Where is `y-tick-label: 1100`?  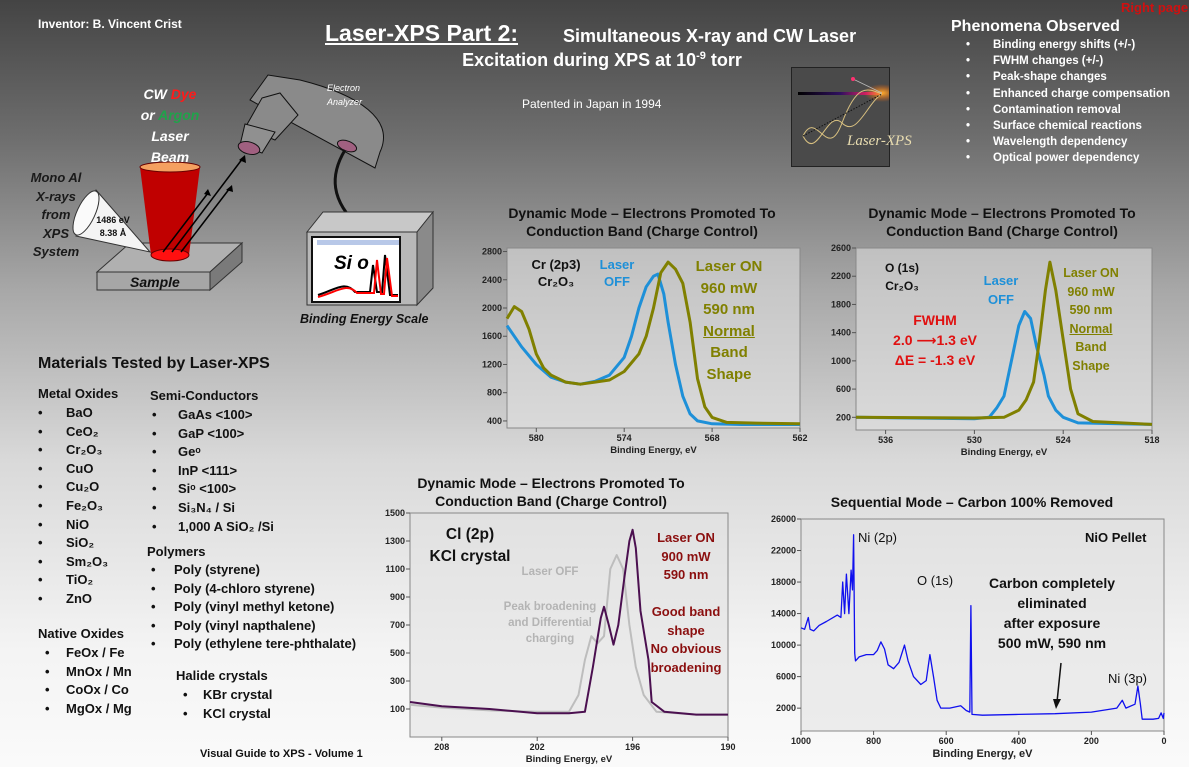
y-tick-label: 1100 is located at coordinates (395, 569).